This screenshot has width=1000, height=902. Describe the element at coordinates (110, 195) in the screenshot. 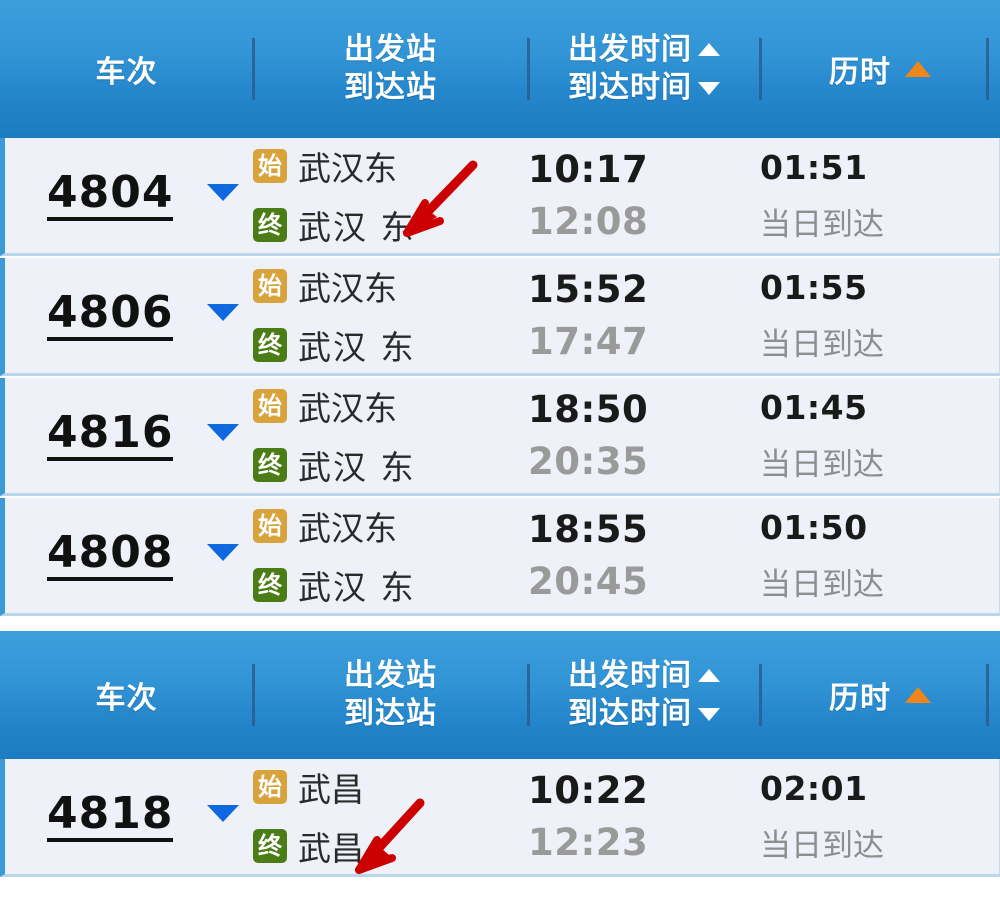

I see `train-no-link: 4804` at that location.